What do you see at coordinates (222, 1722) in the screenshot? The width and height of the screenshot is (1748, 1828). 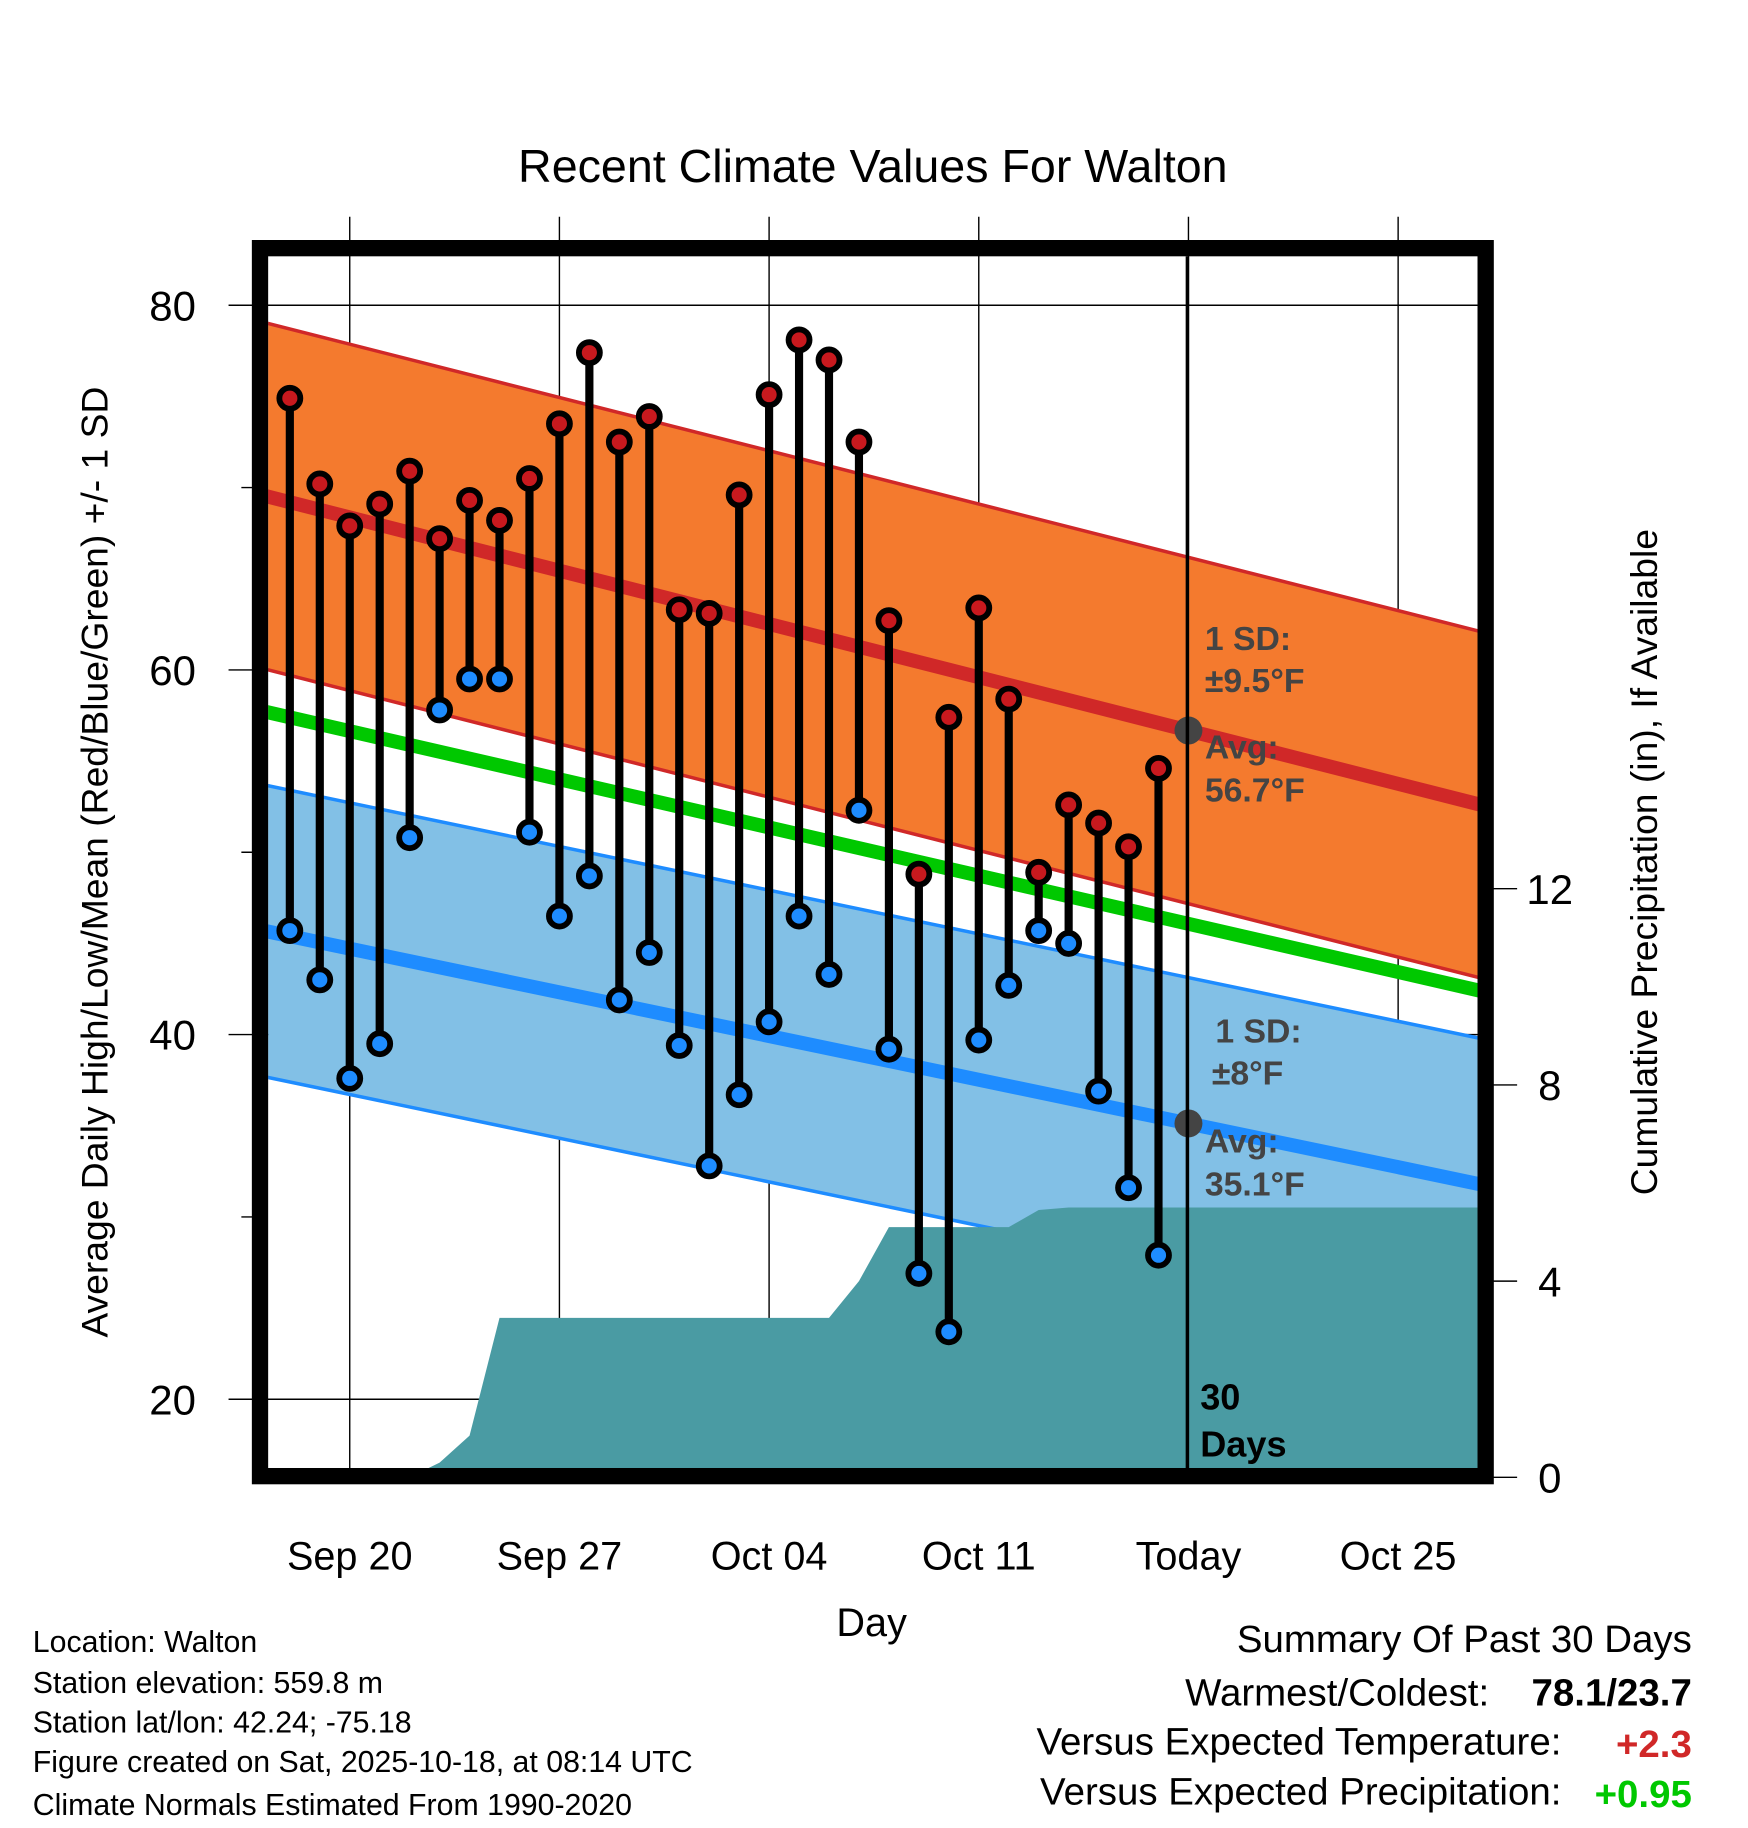 I see `info-latlon: Station lat/lon: 42.24; -75.18` at bounding box center [222, 1722].